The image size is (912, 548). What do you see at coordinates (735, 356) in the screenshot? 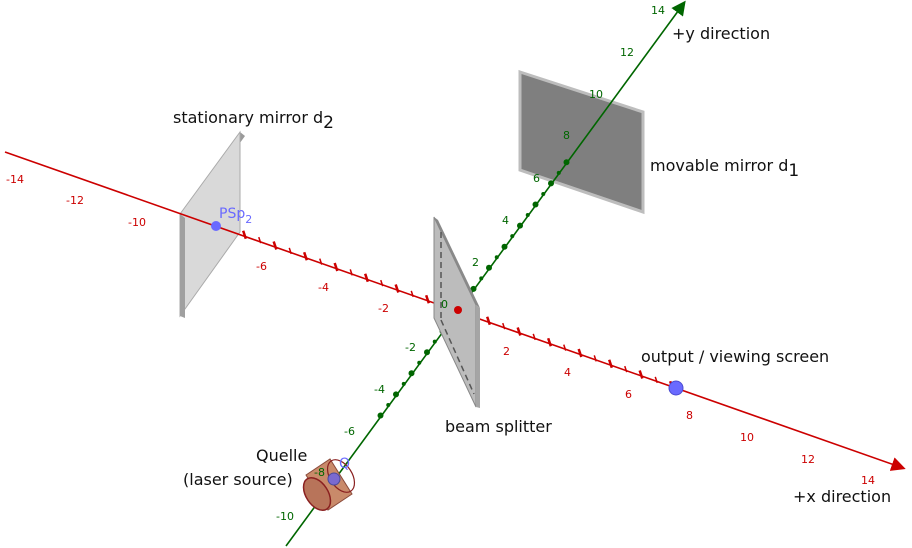
I see `output-screen-label: output / viewing screen` at bounding box center [735, 356].